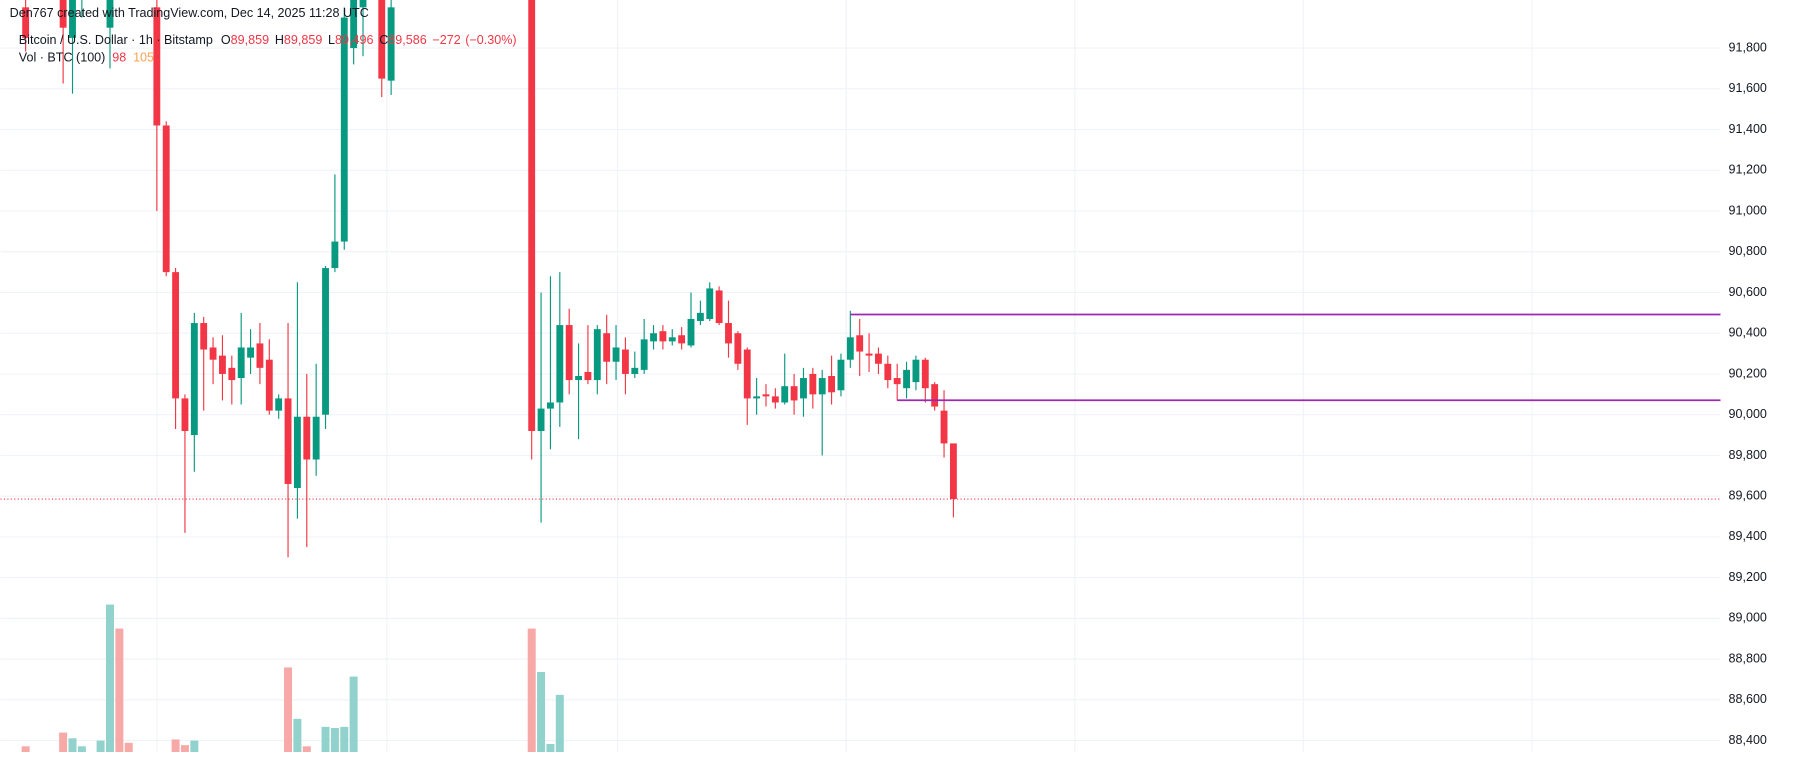 The image size is (1793, 757). Describe the element at coordinates (1748, 740) in the screenshot. I see `y-tick-label: 88,400` at that location.